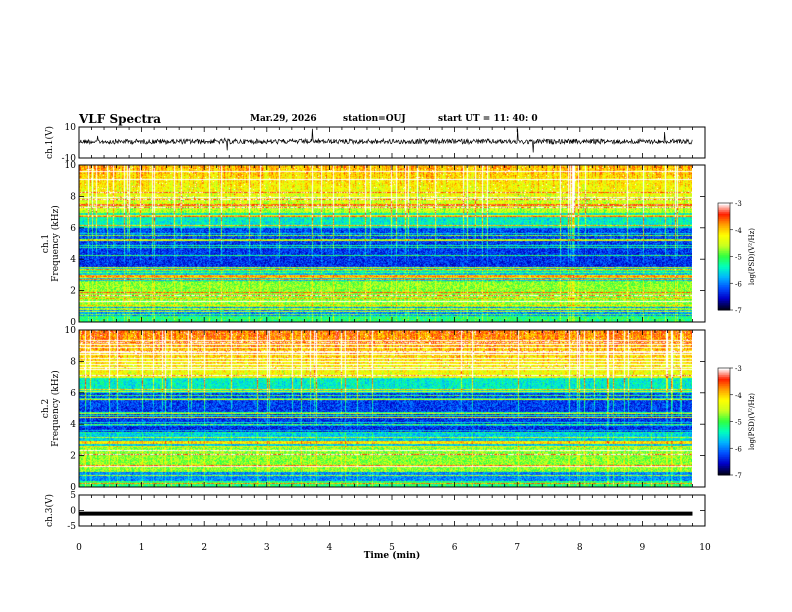 The image size is (792, 612). Describe the element at coordinates (49, 510) in the screenshot. I see `ch3-y-label: ch.3(V)` at that location.